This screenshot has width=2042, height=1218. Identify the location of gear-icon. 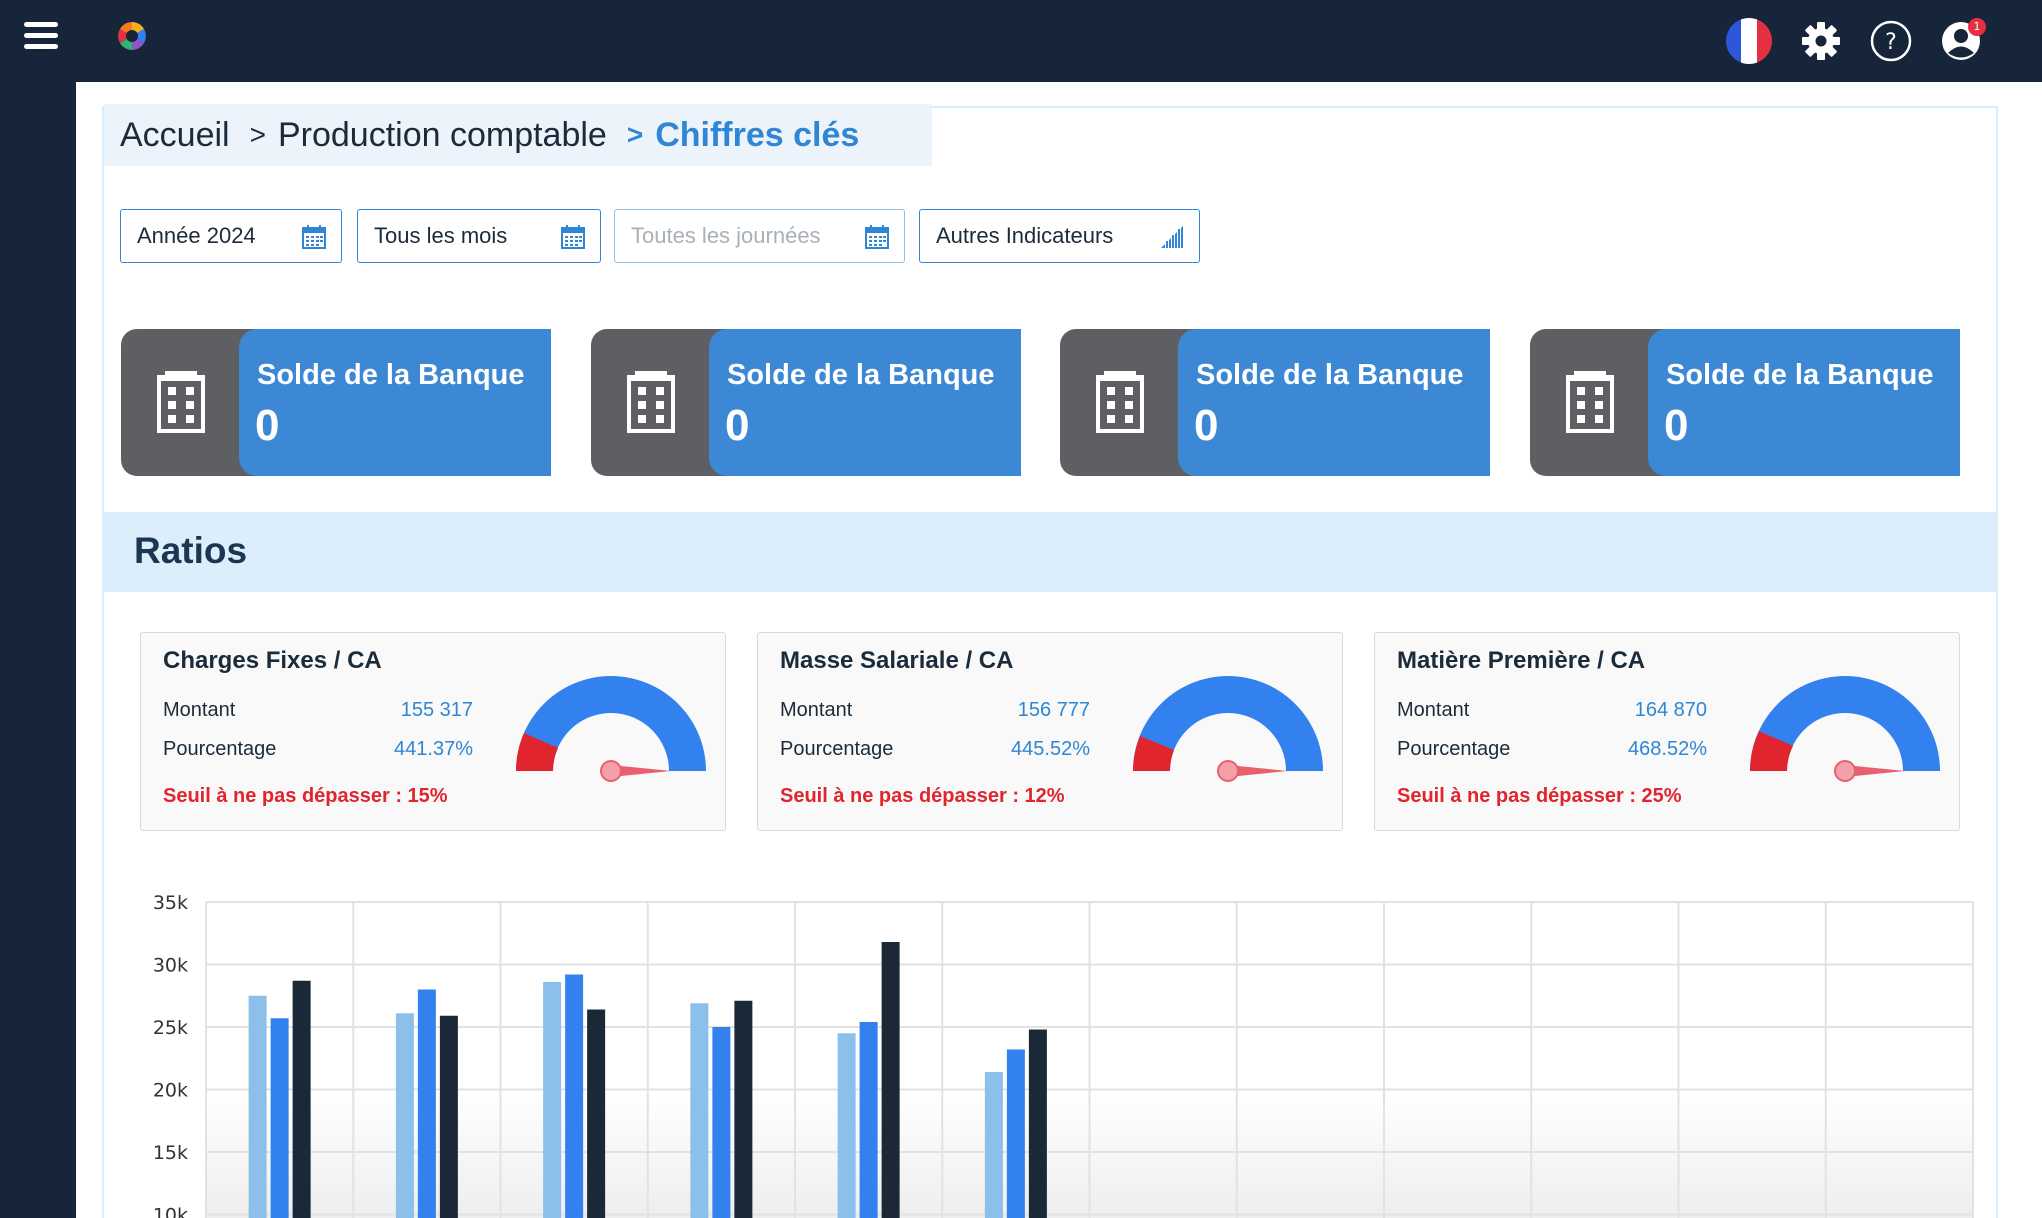
(1821, 41).